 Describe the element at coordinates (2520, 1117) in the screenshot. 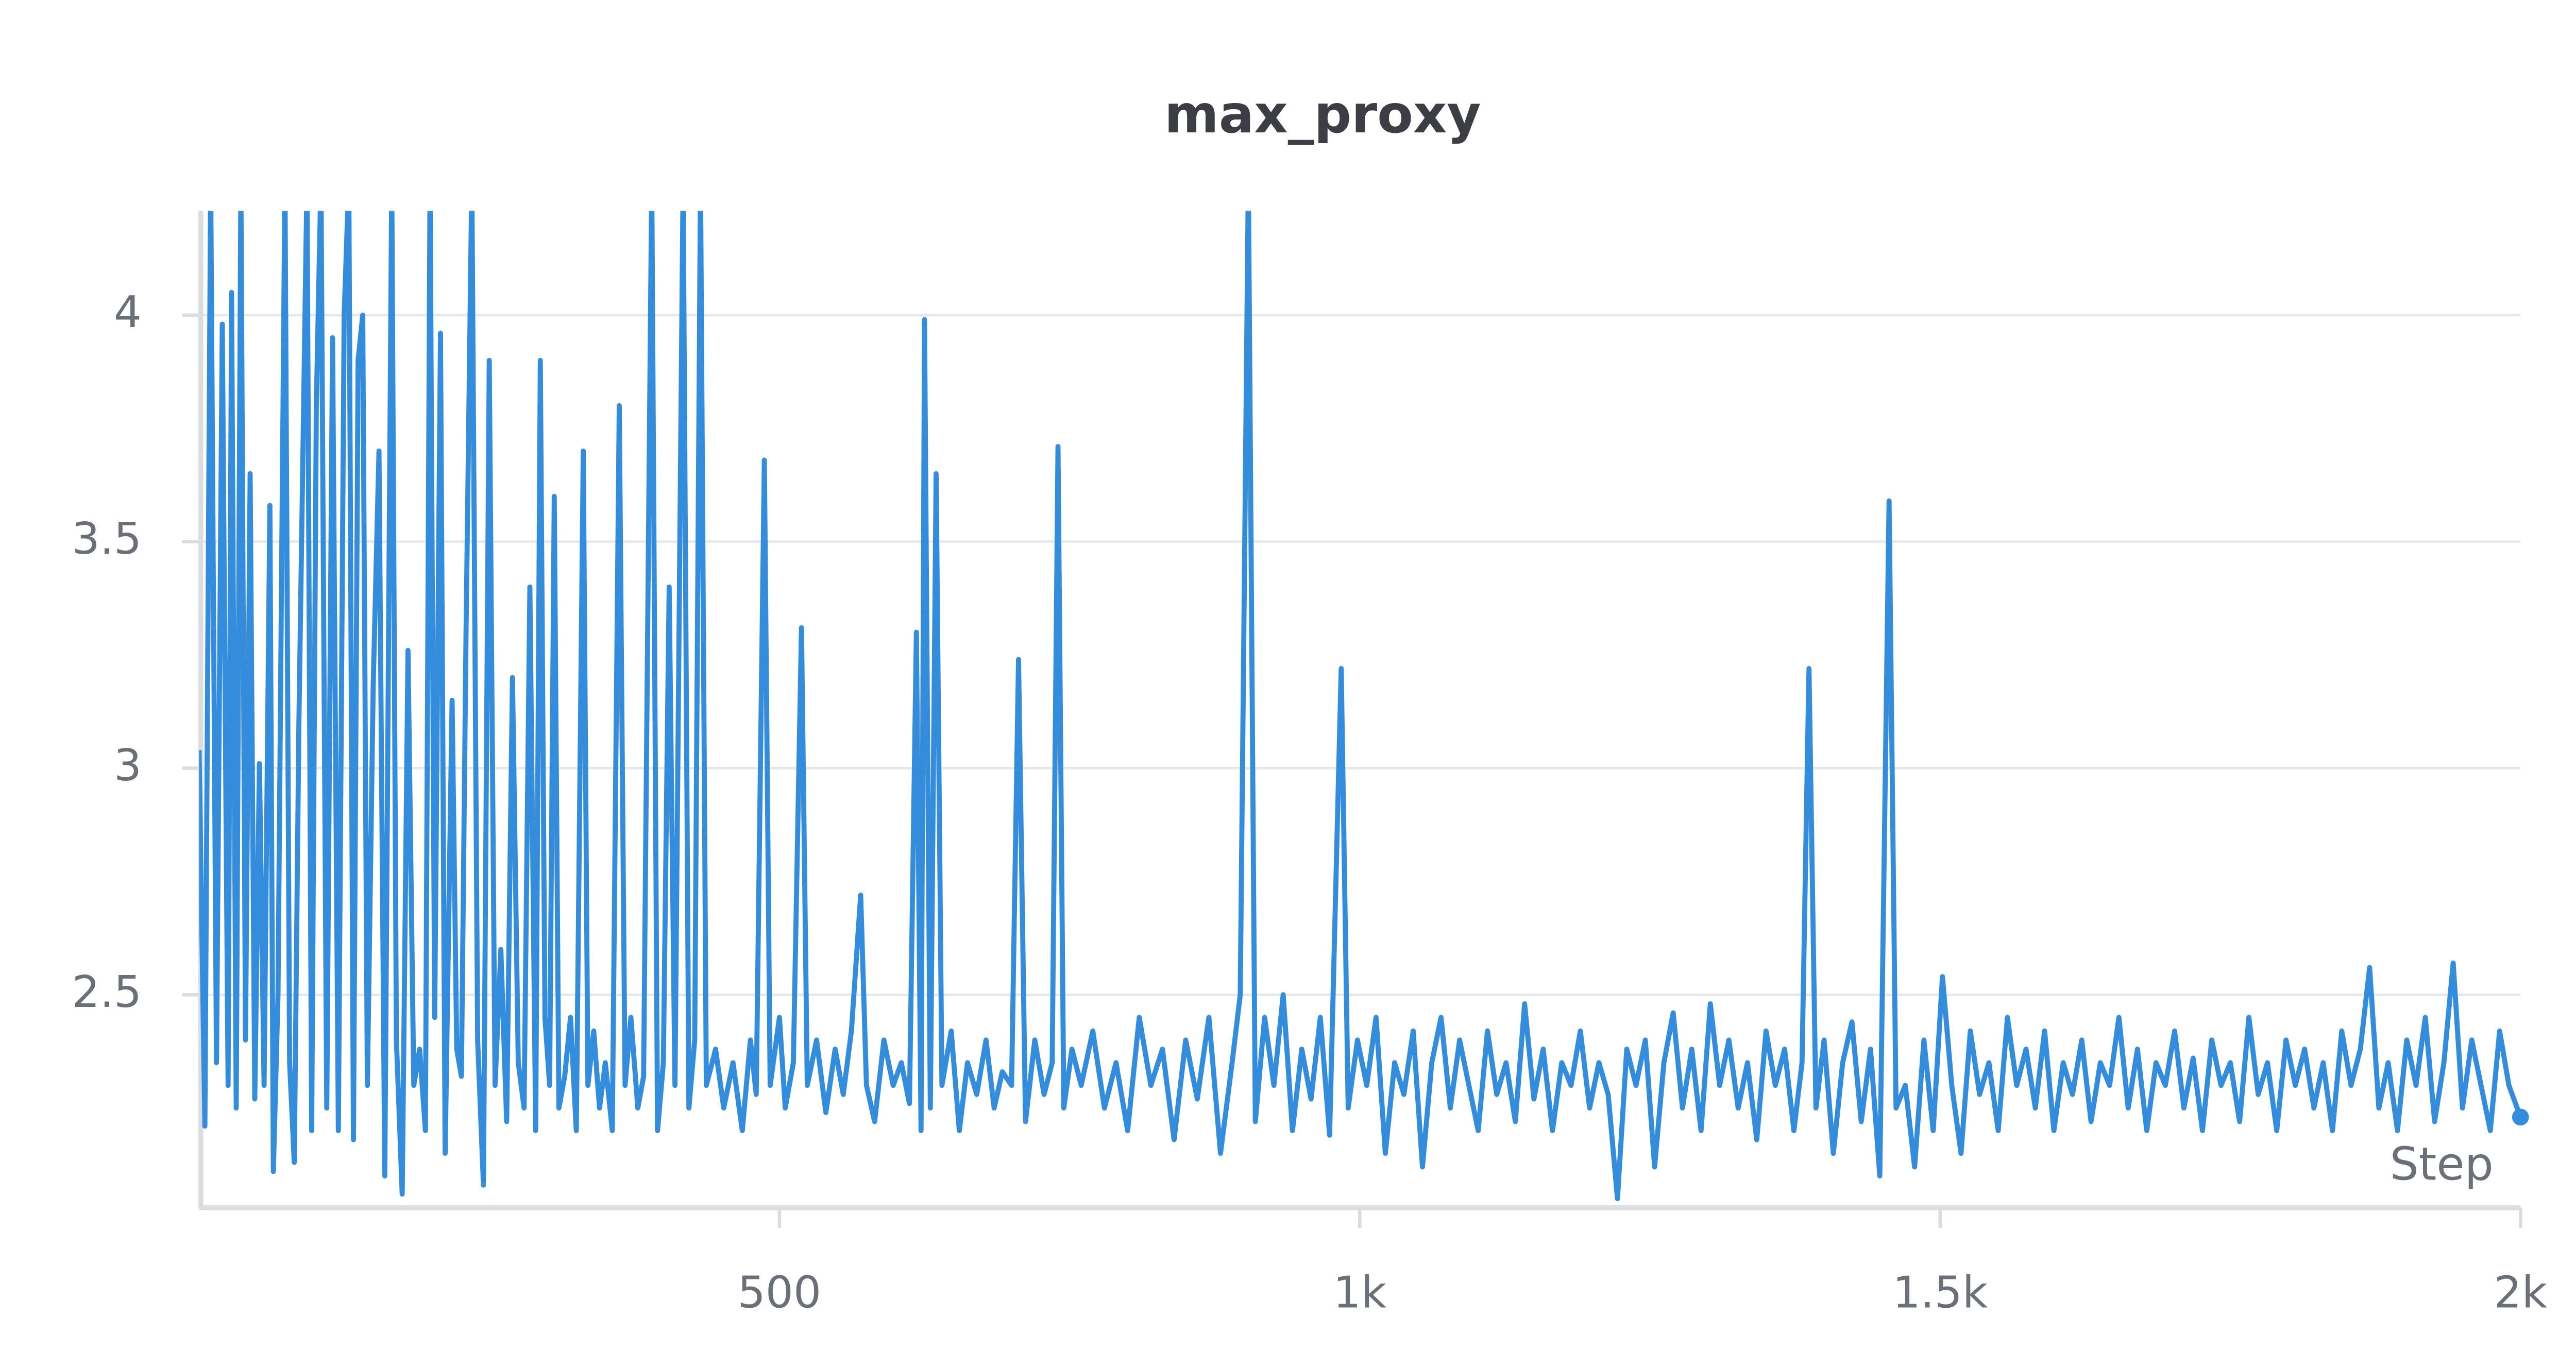

I see `last-point` at that location.